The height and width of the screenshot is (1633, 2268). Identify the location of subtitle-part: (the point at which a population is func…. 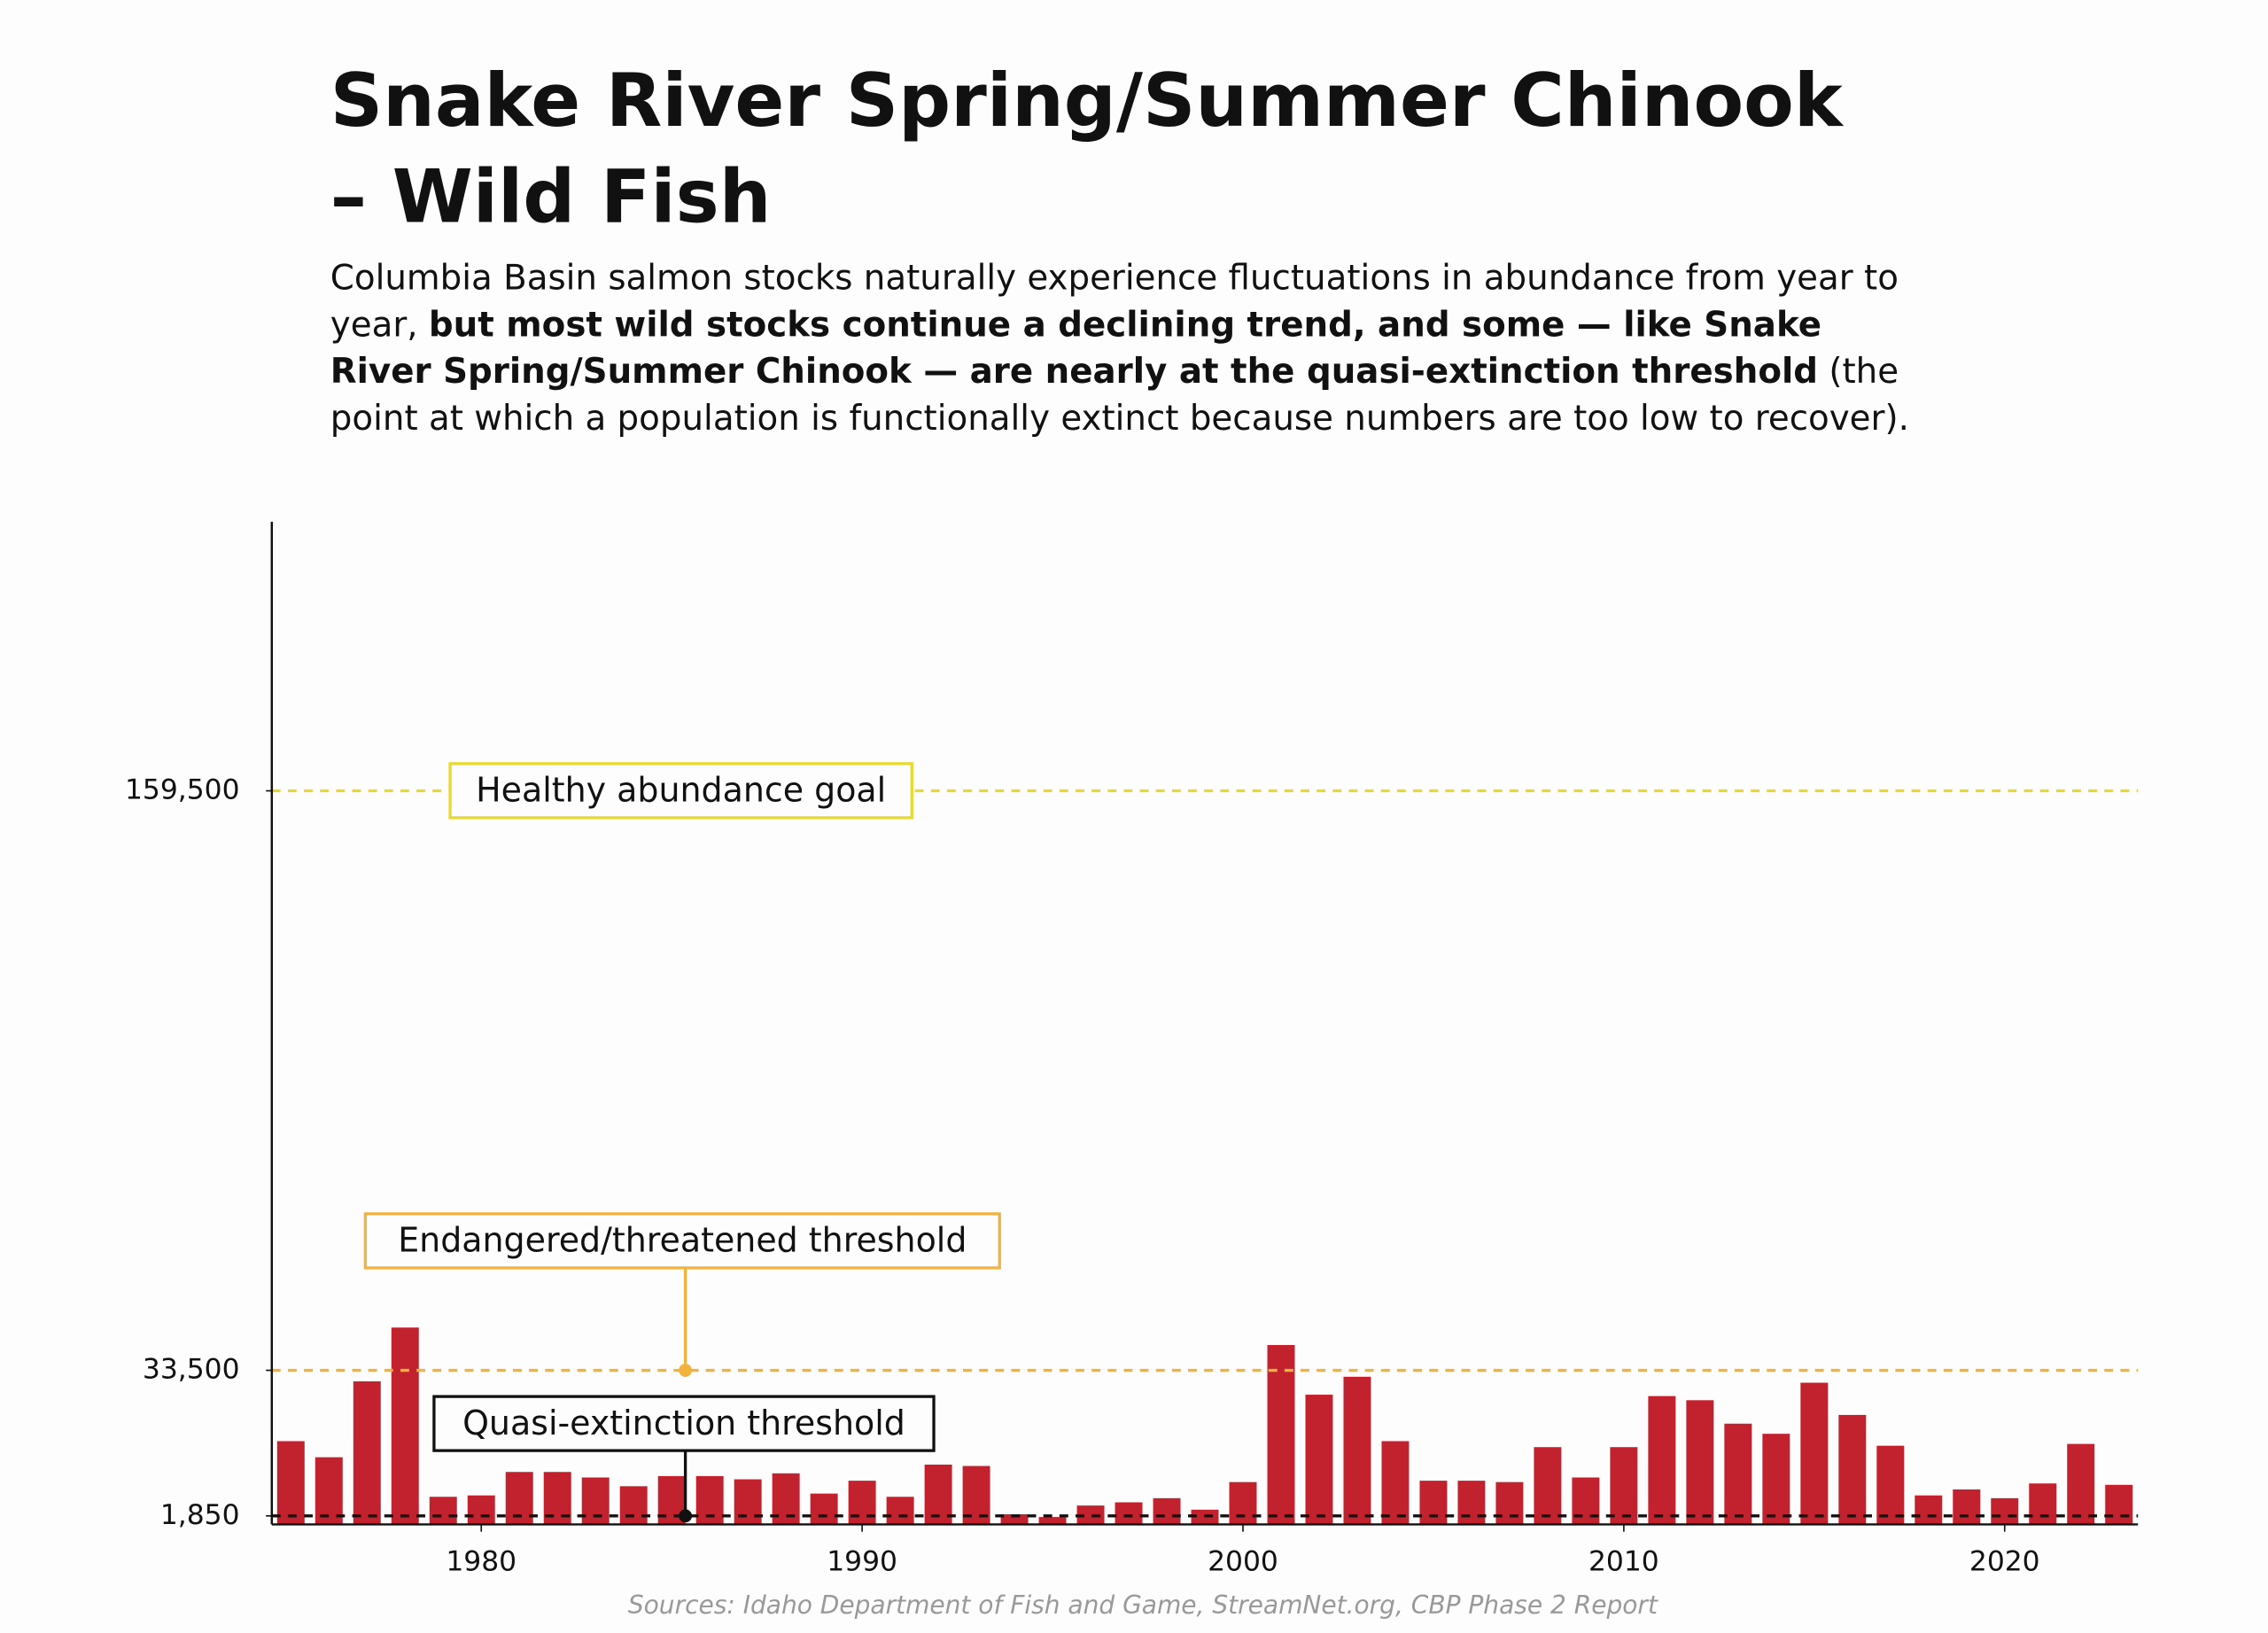
(1119, 394).